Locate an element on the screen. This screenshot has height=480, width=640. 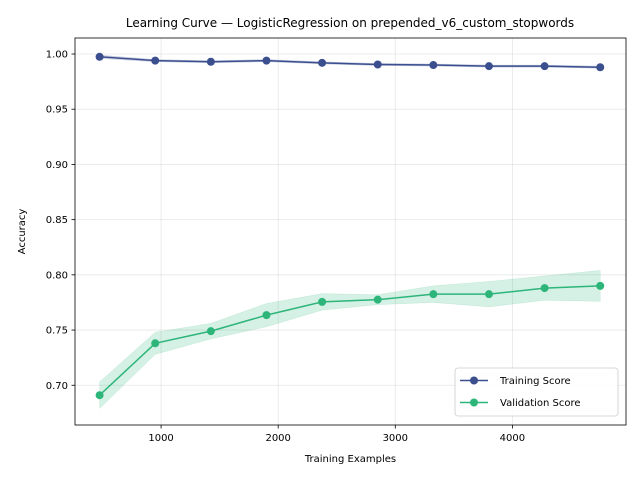
legend-training-label: Training Score is located at coordinates (535, 381).